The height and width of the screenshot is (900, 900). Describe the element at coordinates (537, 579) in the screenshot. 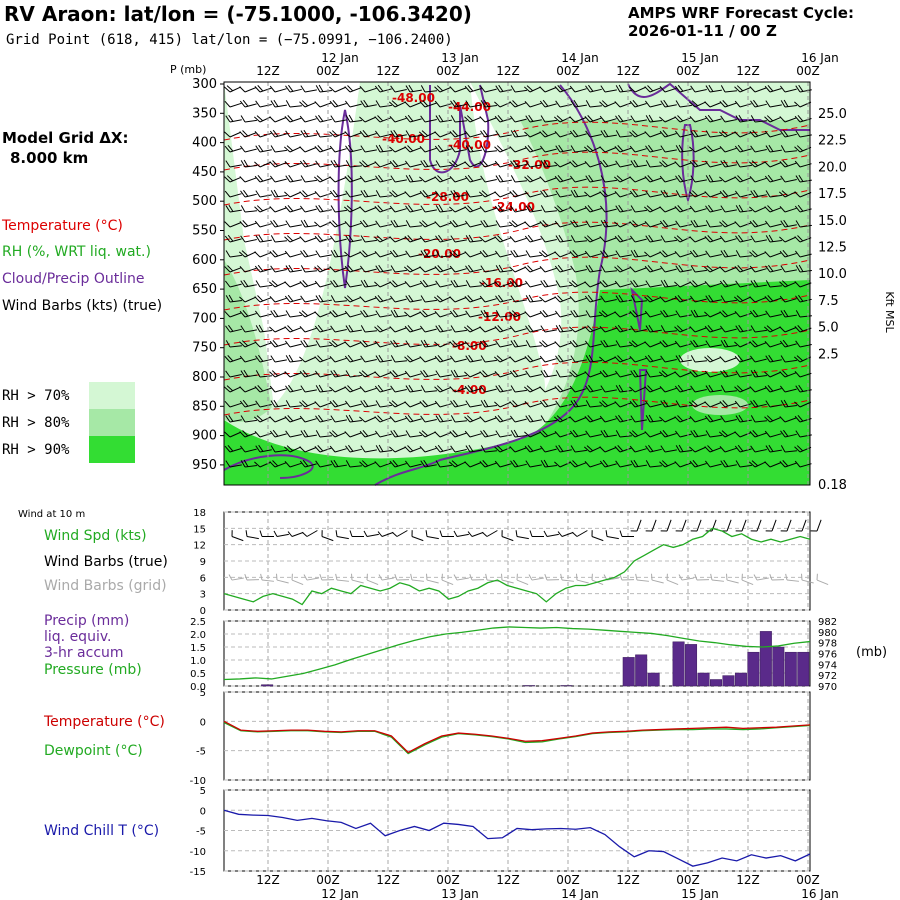

I see `grid-wind-barb-shaft` at that location.